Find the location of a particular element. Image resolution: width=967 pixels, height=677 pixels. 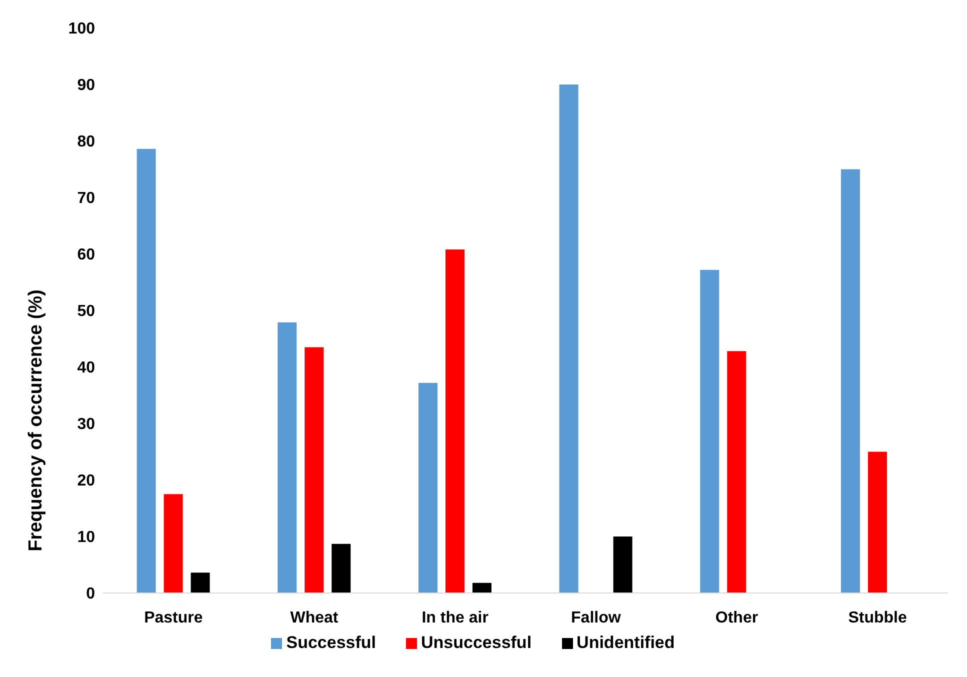

legend-label: Successful is located at coordinates (331, 642).